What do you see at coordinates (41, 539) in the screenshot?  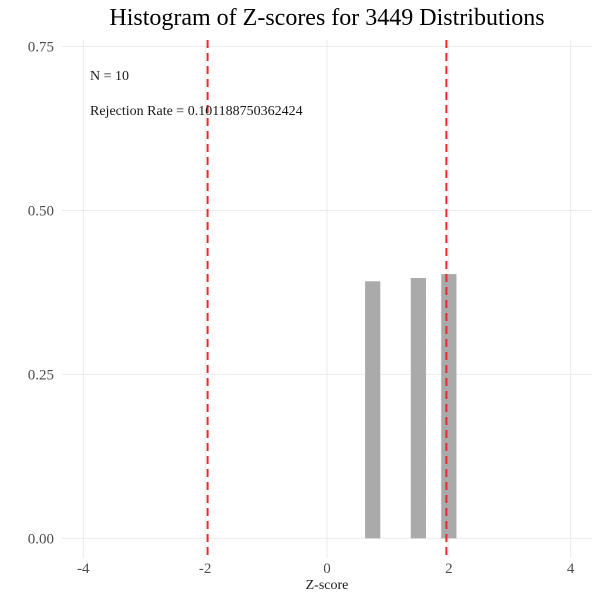 I see `y-tick-label: 0.00` at bounding box center [41, 539].